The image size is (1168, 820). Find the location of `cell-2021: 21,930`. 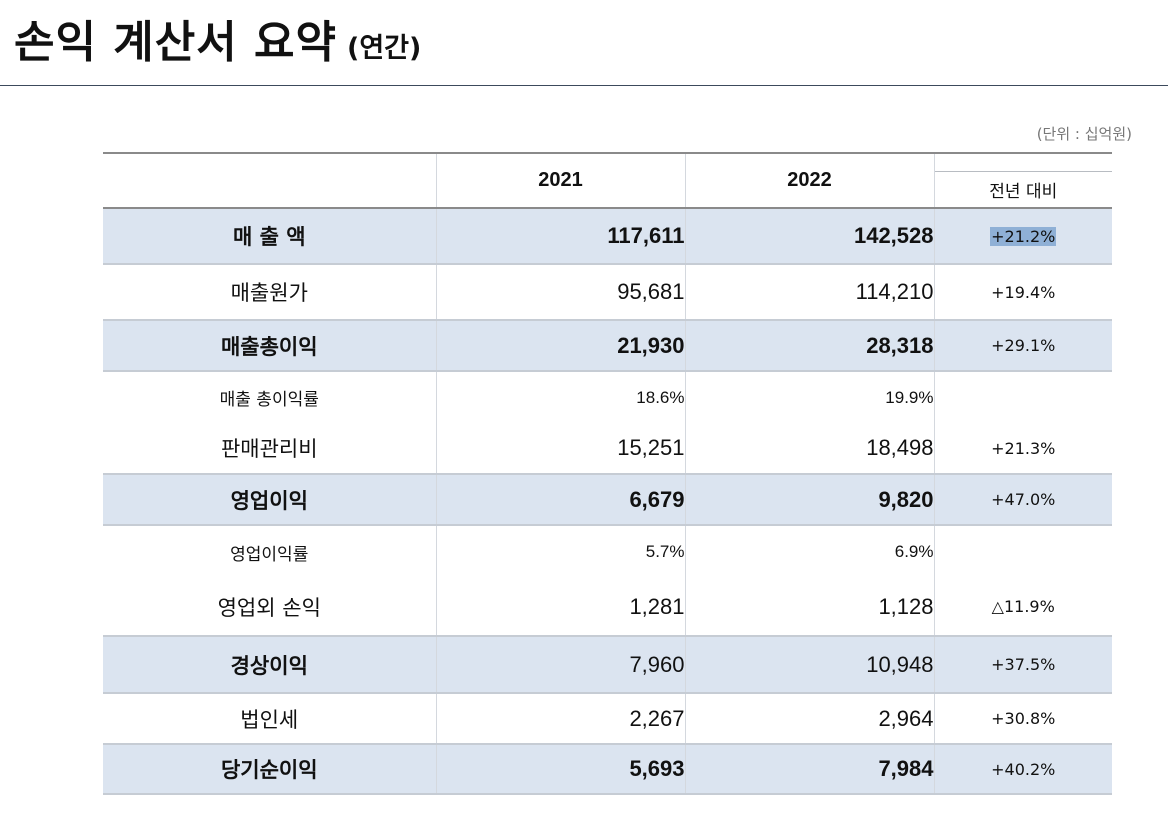

cell-2021: 21,930 is located at coordinates (560, 346).